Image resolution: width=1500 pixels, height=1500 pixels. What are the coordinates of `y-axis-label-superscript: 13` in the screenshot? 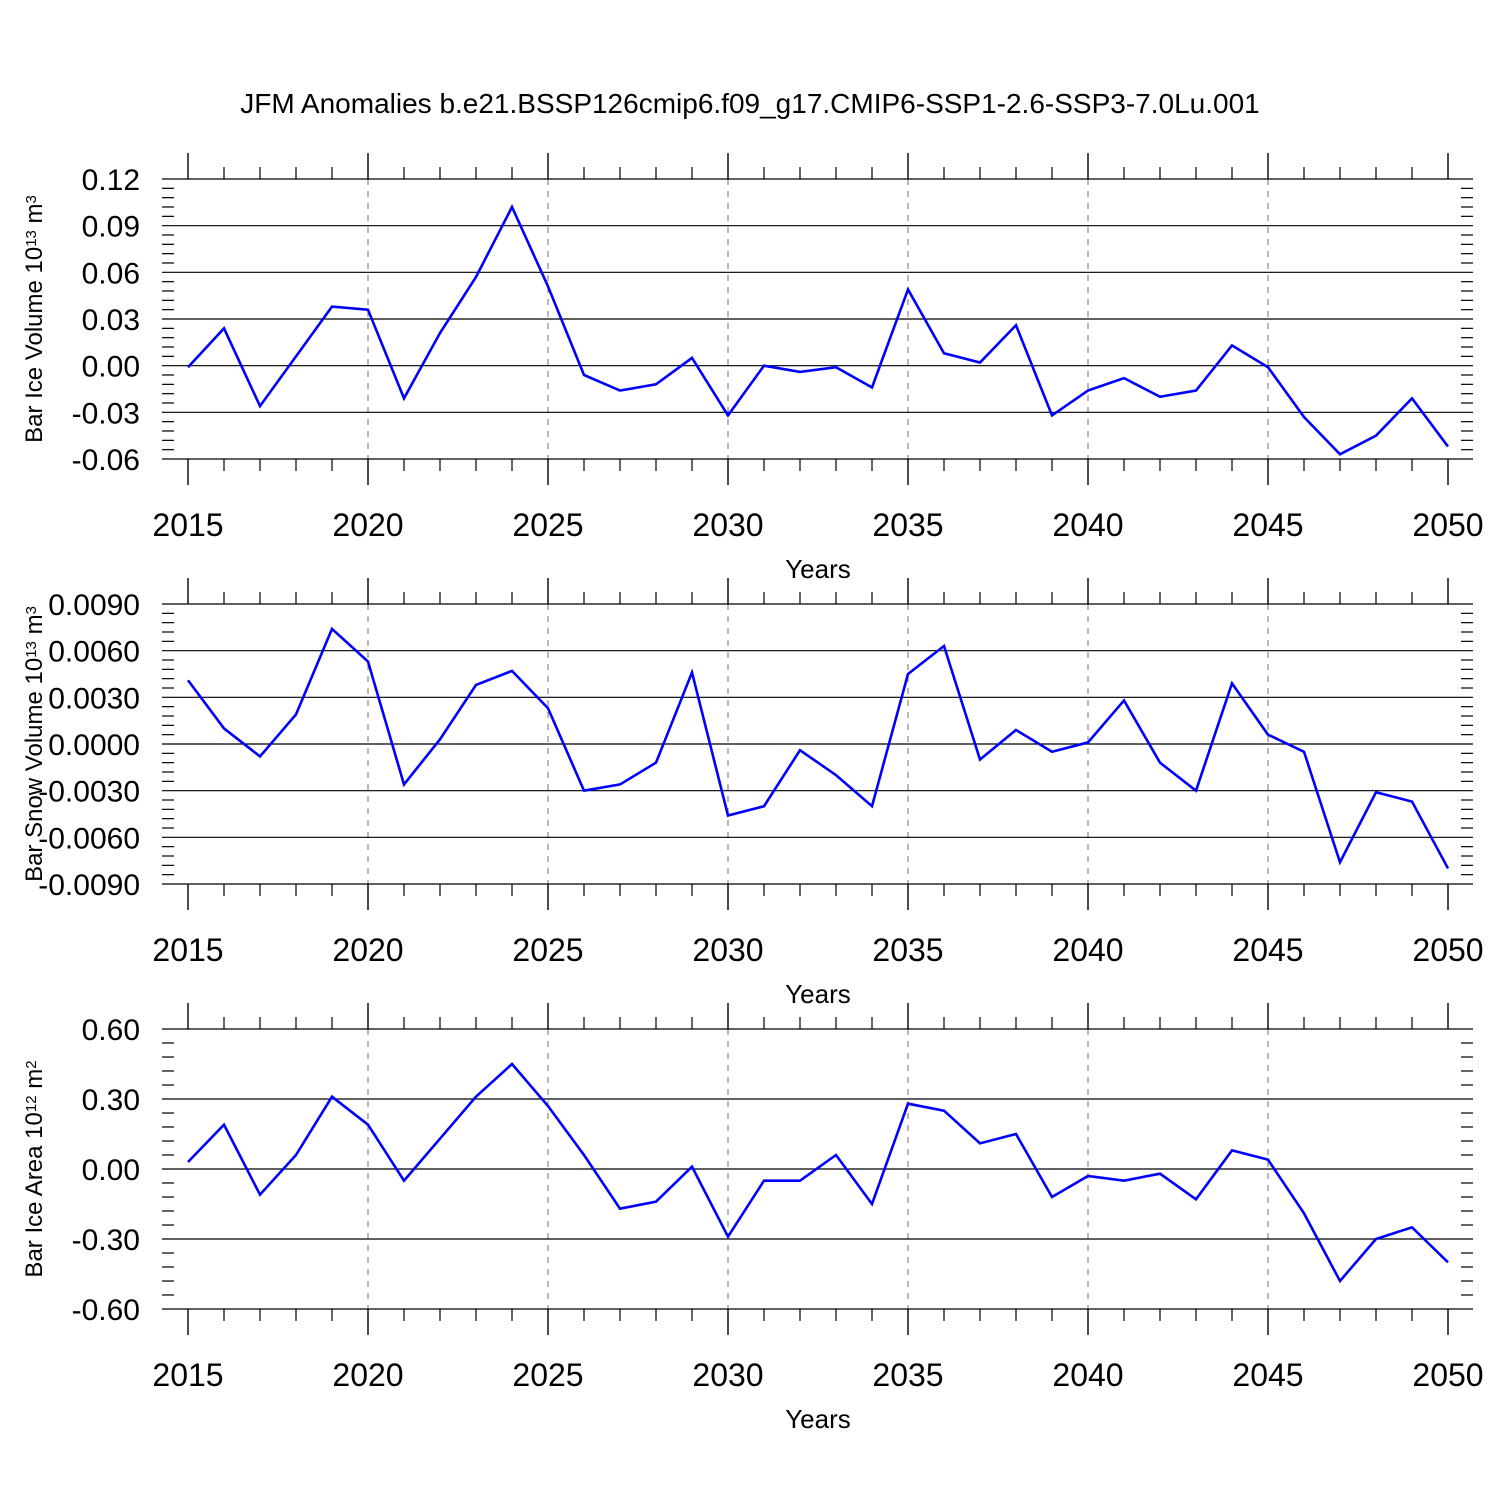 It's located at (31, 238).